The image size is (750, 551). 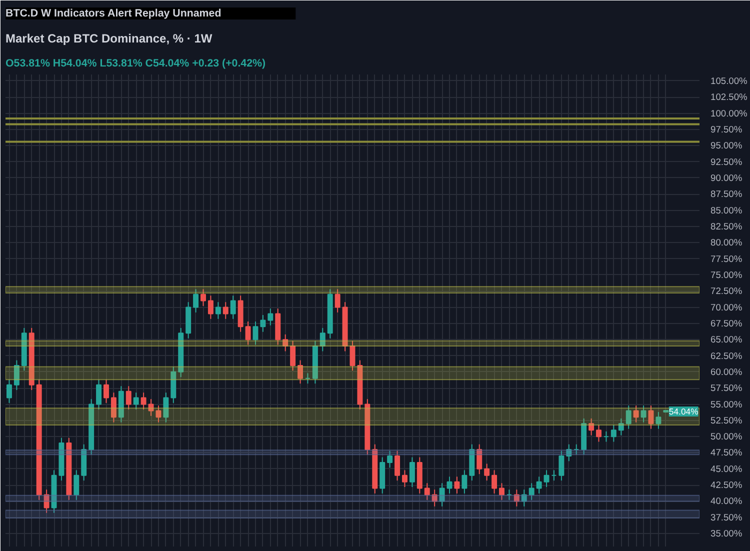 What do you see at coordinates (726, 420) in the screenshot?
I see `y-tick-label: 52.50%` at bounding box center [726, 420].